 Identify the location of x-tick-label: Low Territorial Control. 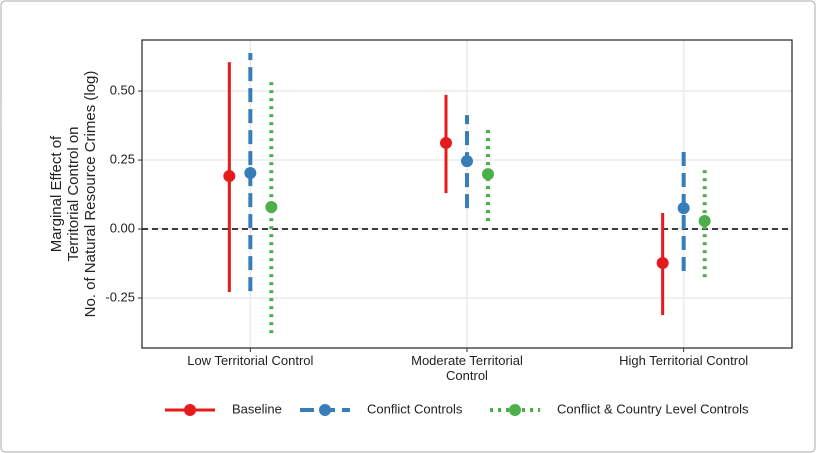
(250, 360).